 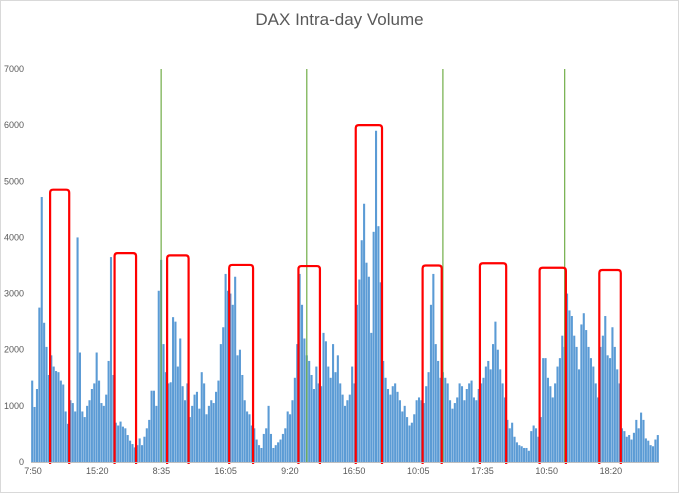 What do you see at coordinates (14, 265) in the screenshot?
I see `y-axis-ticks: 0 1000 2000 3000 4000 5000 6000 7000` at bounding box center [14, 265].